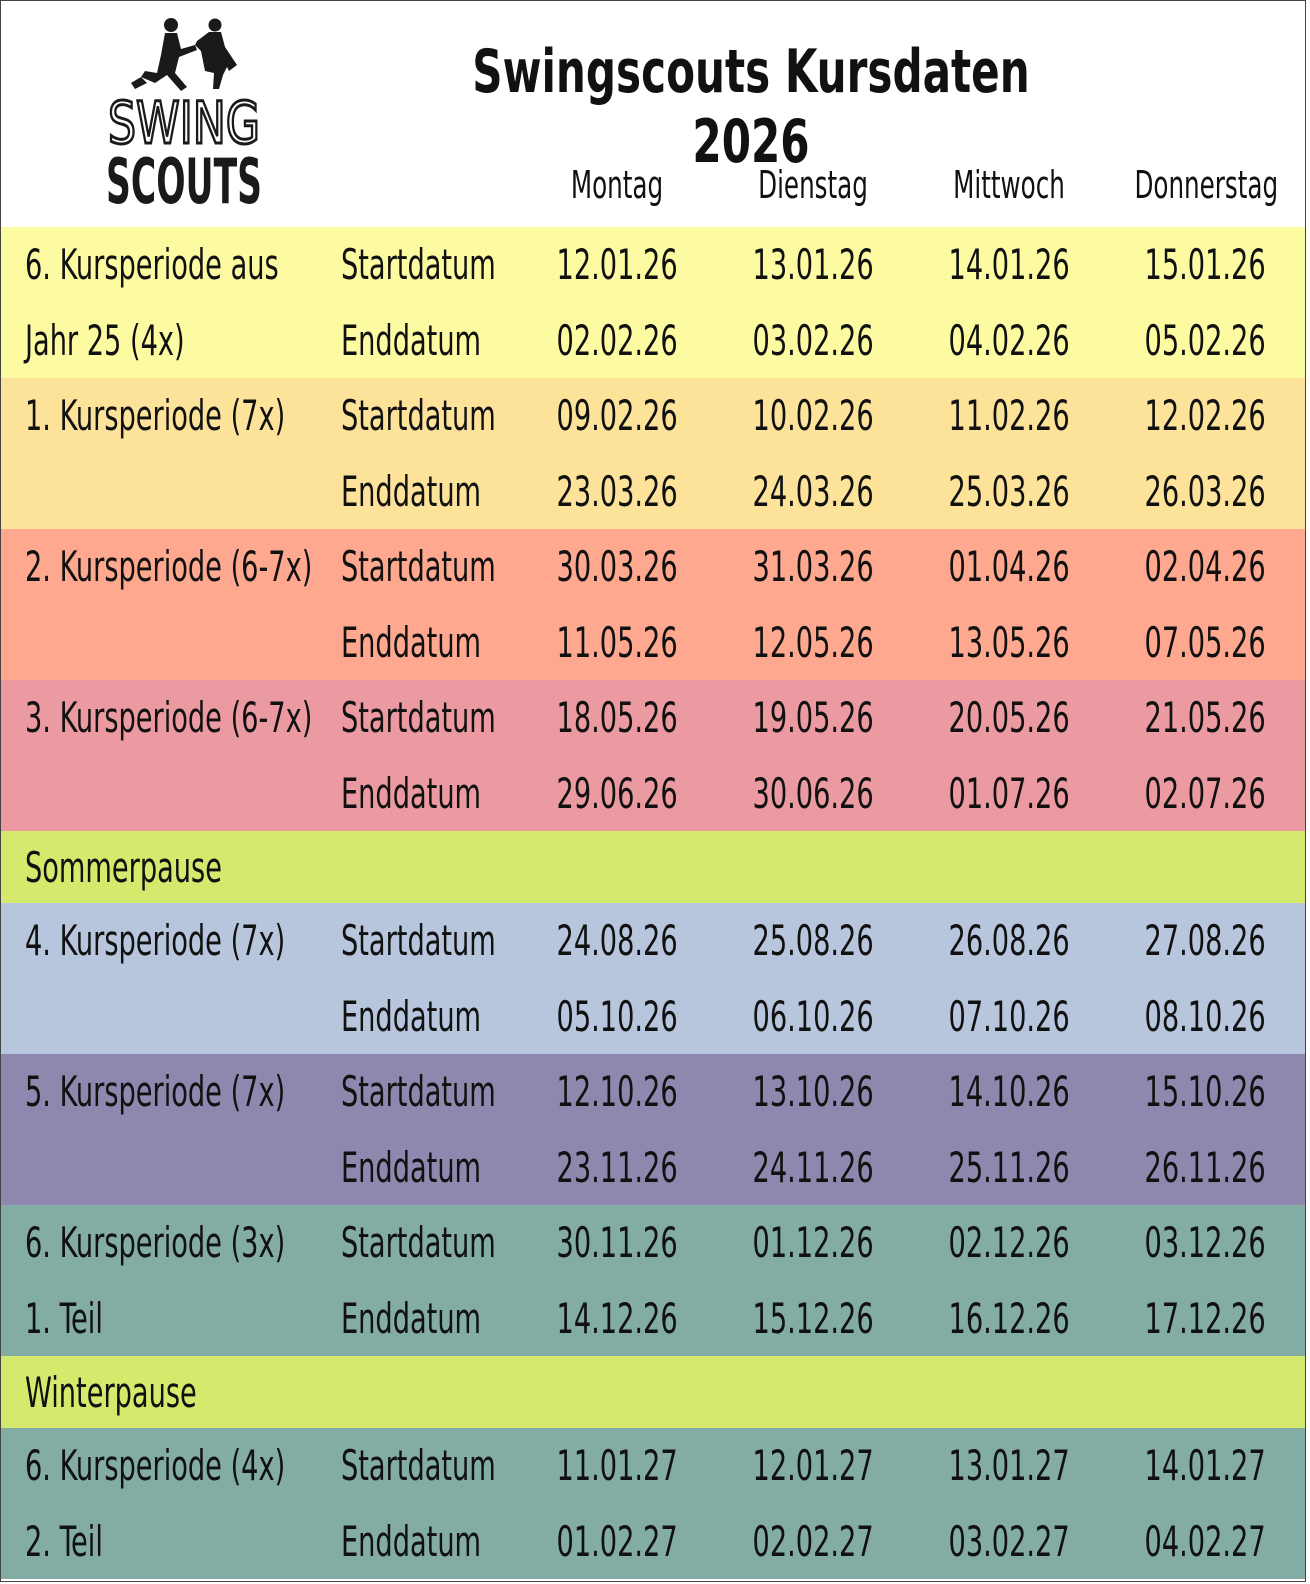  What do you see at coordinates (813, 1017) in the screenshot?
I see `date-cell-tuesday: 06.10.26` at bounding box center [813, 1017].